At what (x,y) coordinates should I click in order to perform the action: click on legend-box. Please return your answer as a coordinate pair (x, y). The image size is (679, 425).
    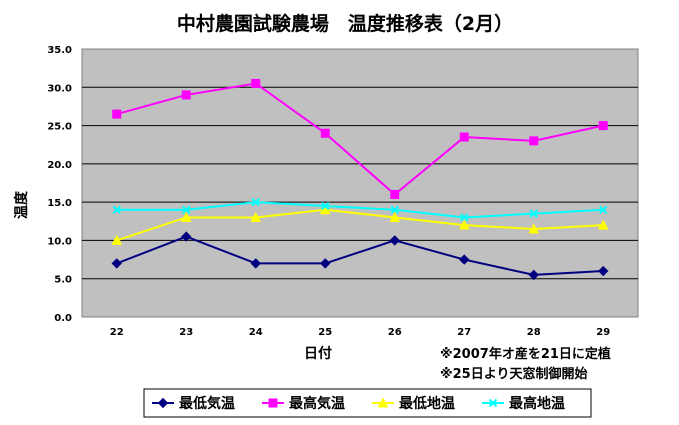
    Looking at the image, I should click on (367, 403).